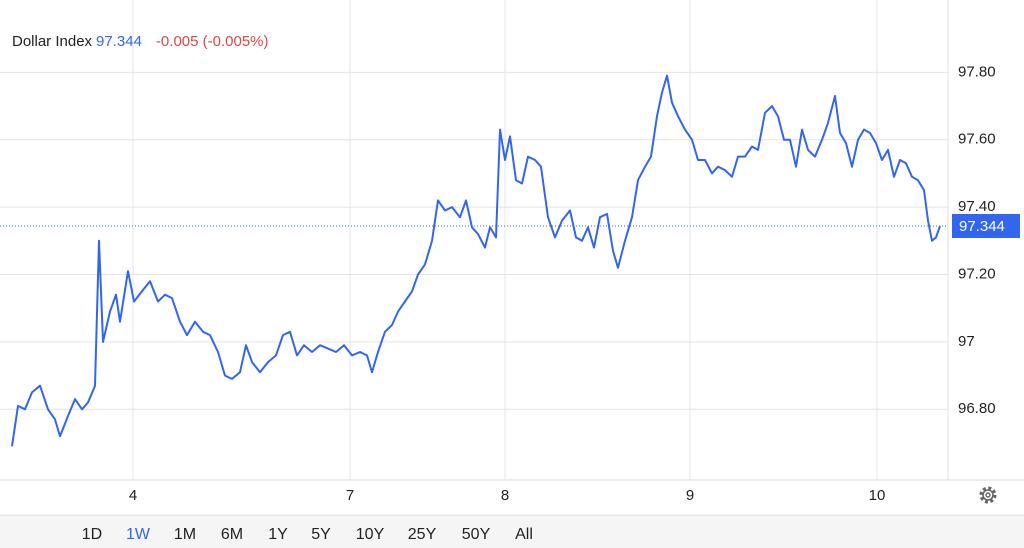  What do you see at coordinates (877, 495) in the screenshot?
I see `x-tick-label: 10` at bounding box center [877, 495].